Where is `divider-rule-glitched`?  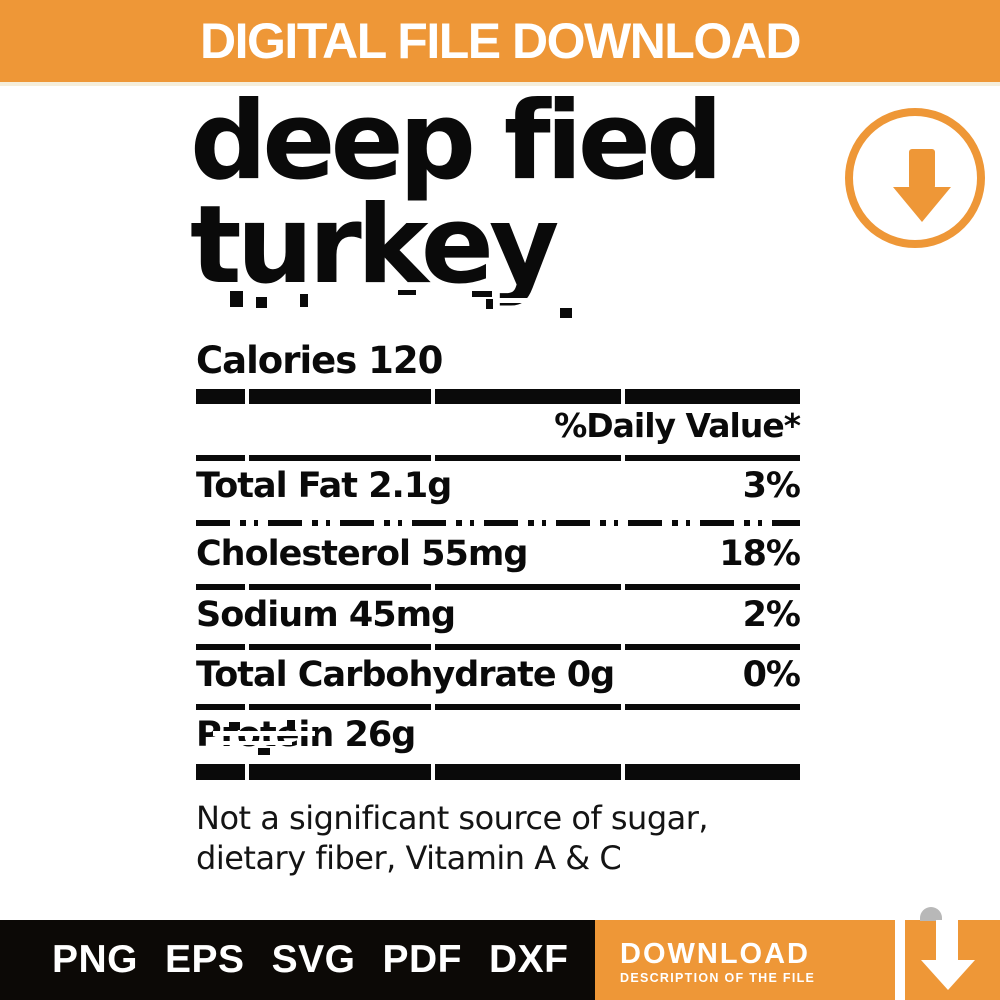
divider-rule-glitched is located at coordinates (498, 523).